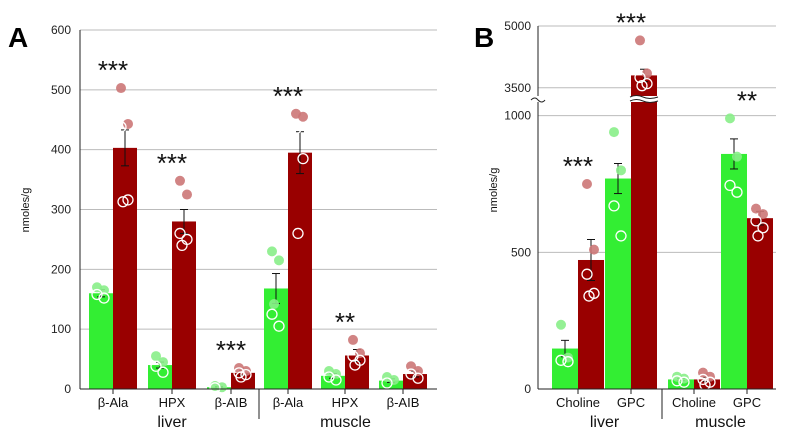 The width and height of the screenshot is (792, 438). Describe the element at coordinates (694, 402) in the screenshot. I see `panel-b-muscle-choline-category-label: Choline` at that location.